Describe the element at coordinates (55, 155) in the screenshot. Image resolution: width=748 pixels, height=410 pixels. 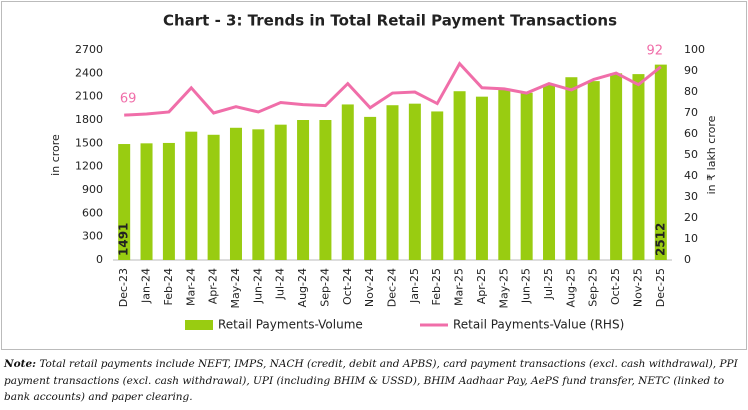
I see `y-axis-title: in crore` at that location.